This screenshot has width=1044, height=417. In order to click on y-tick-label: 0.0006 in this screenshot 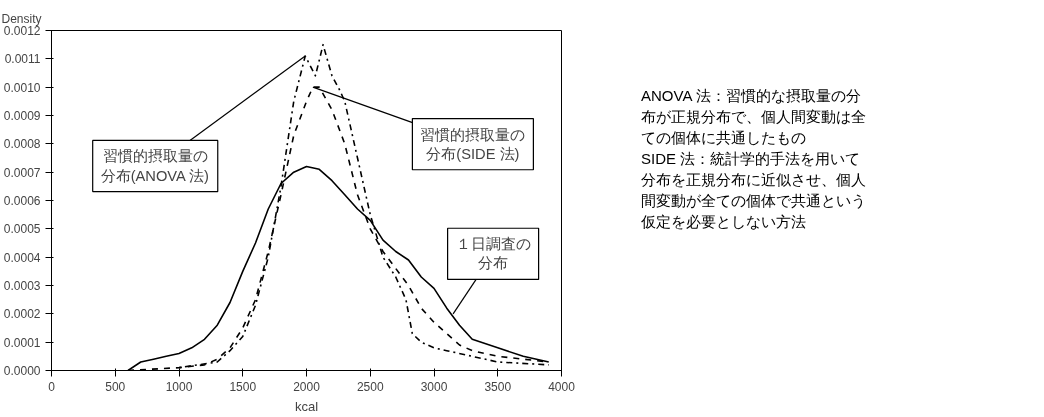, I will do `click(22, 201)`.